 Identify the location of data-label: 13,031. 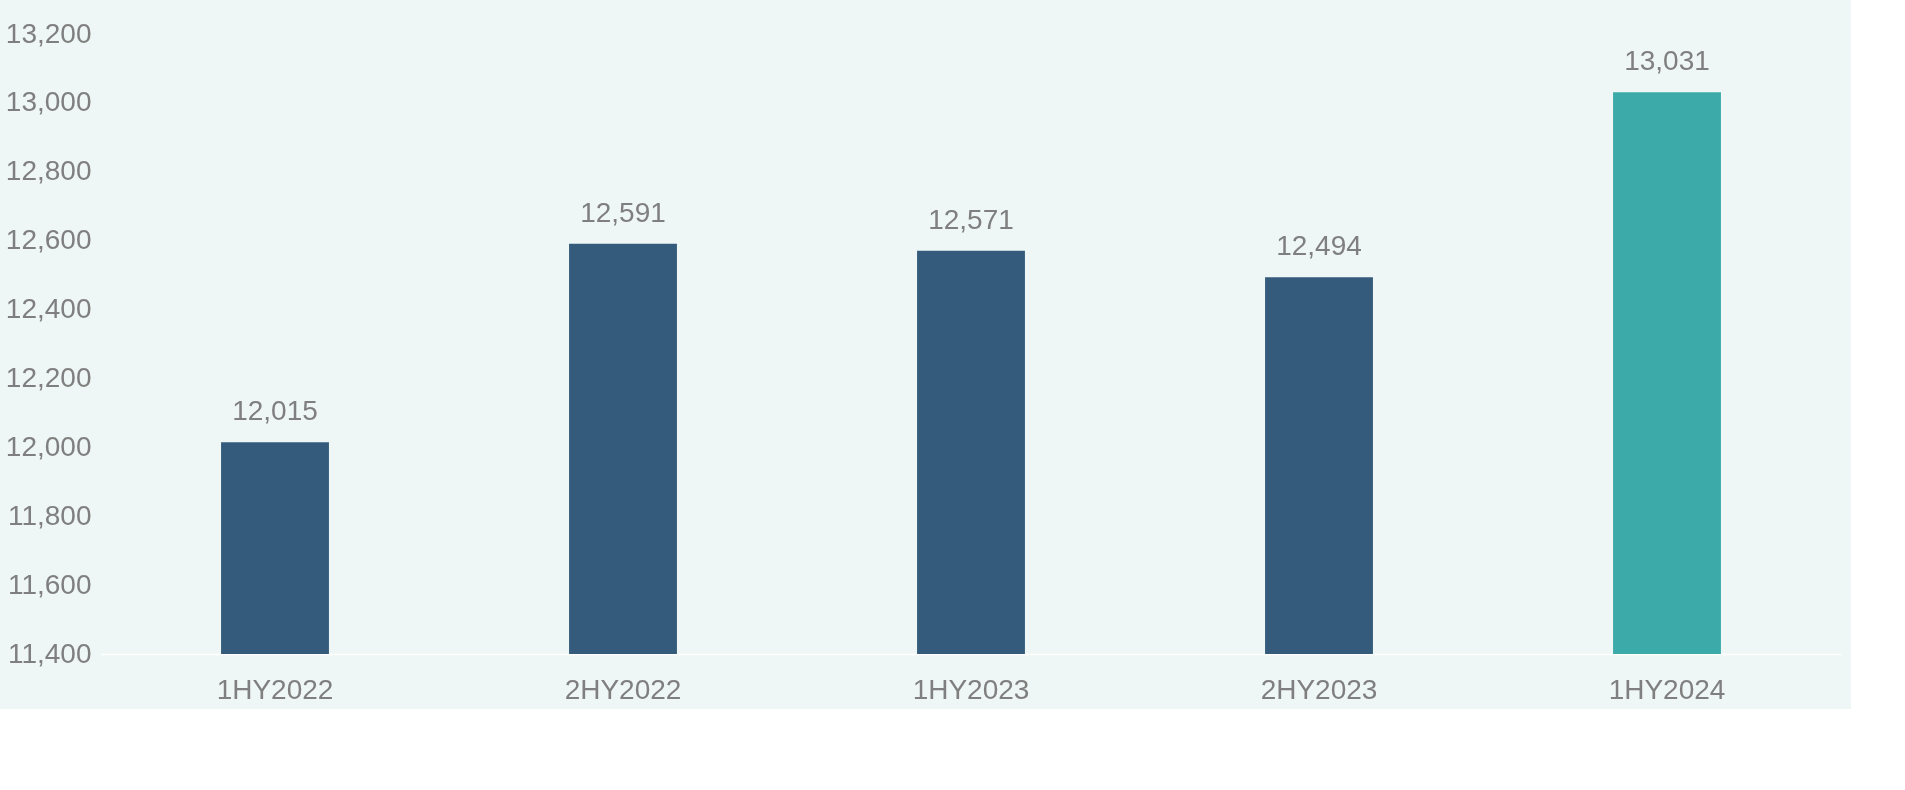
(1667, 61).